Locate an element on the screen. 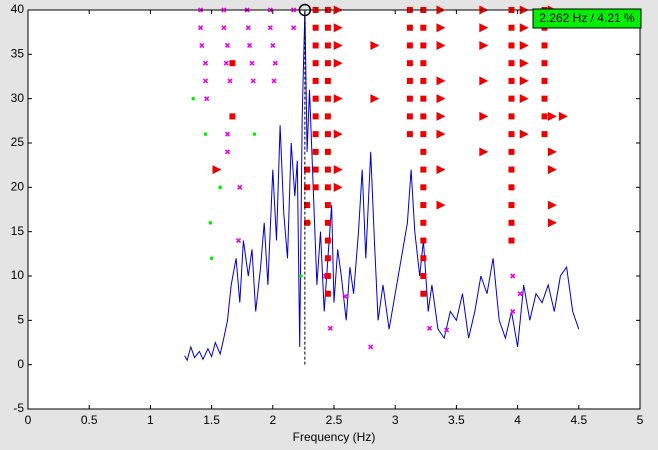 The image size is (658, 450). cursor-label: 2.262 Hz / 4.21 % is located at coordinates (587, 18).